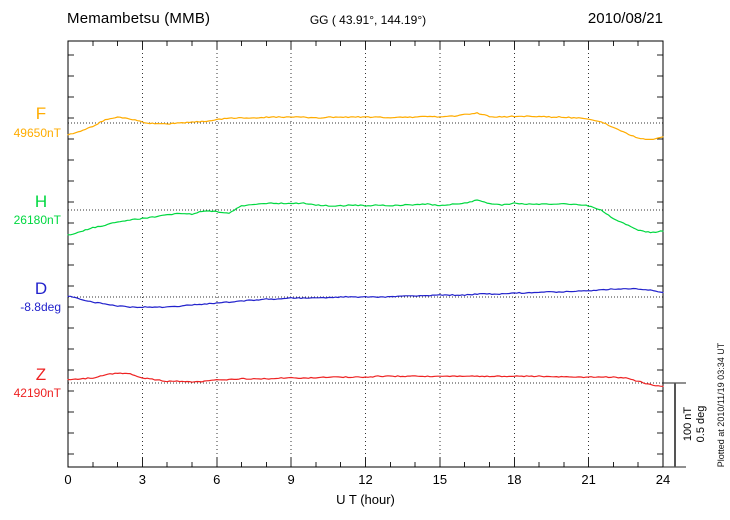  Describe the element at coordinates (721, 405) in the screenshot. I see `plotted-at-note: Plotted at 2010/11/19 03:34 UT` at that location.